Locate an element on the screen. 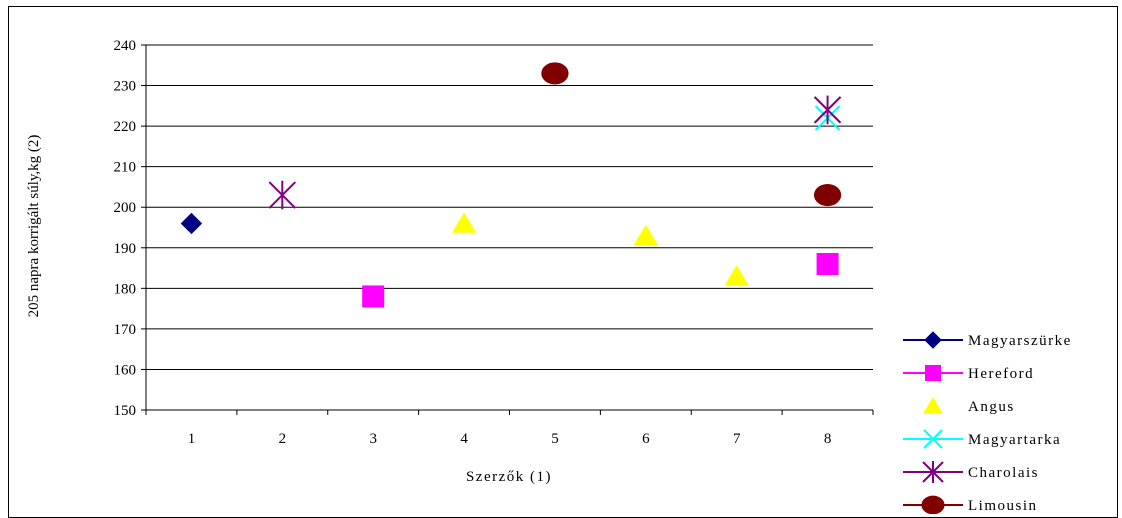 The height and width of the screenshot is (518, 1122). legend-label: Angus is located at coordinates (991, 407).